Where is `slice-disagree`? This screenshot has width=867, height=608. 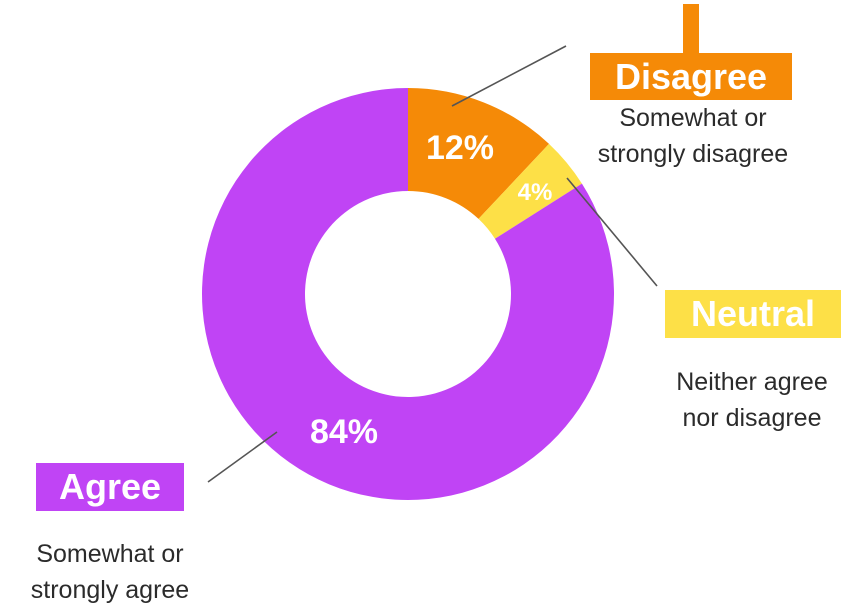 slice-disagree is located at coordinates (479, 153).